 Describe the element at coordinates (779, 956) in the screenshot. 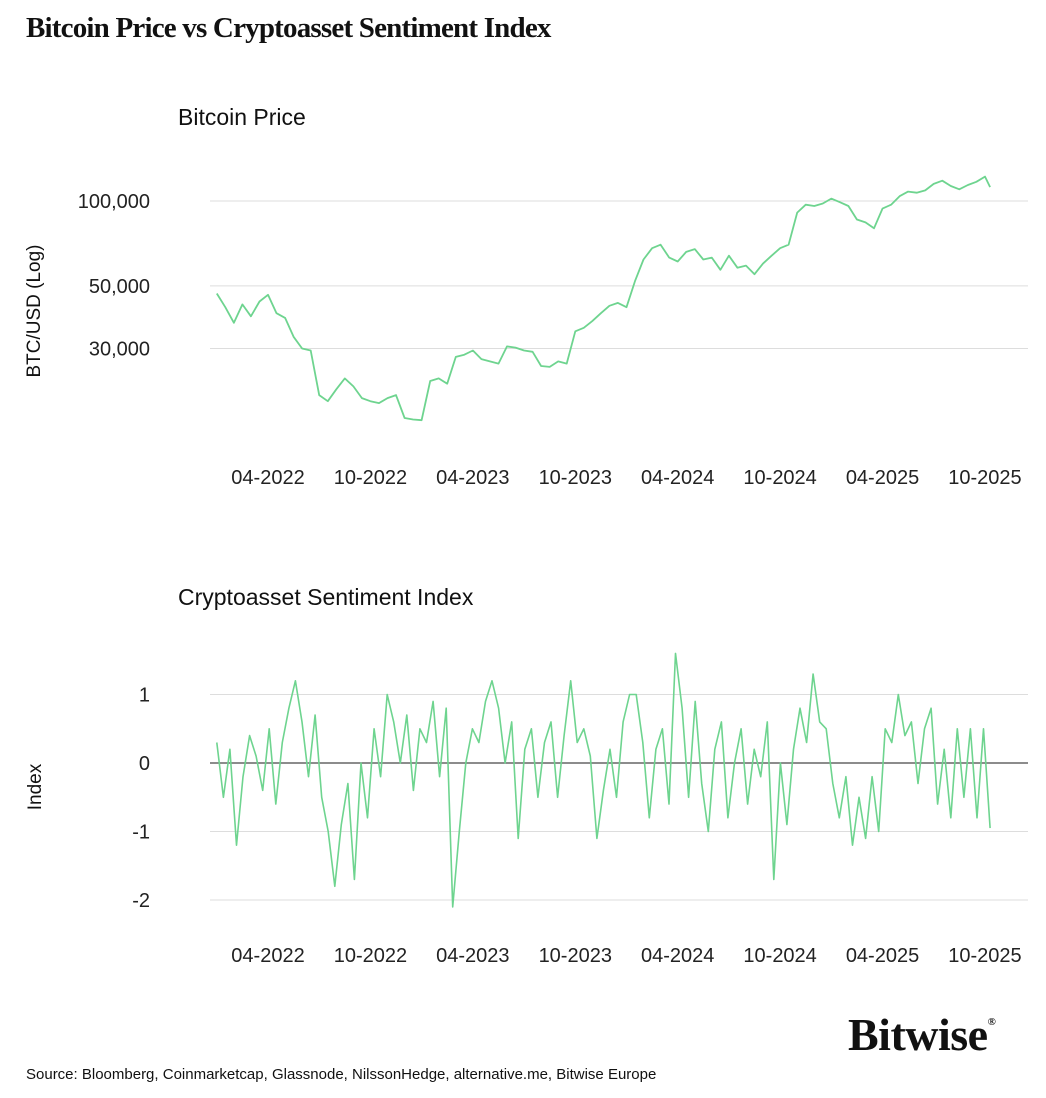

I see `sentiment-x-tick-label: 10-2024` at that location.